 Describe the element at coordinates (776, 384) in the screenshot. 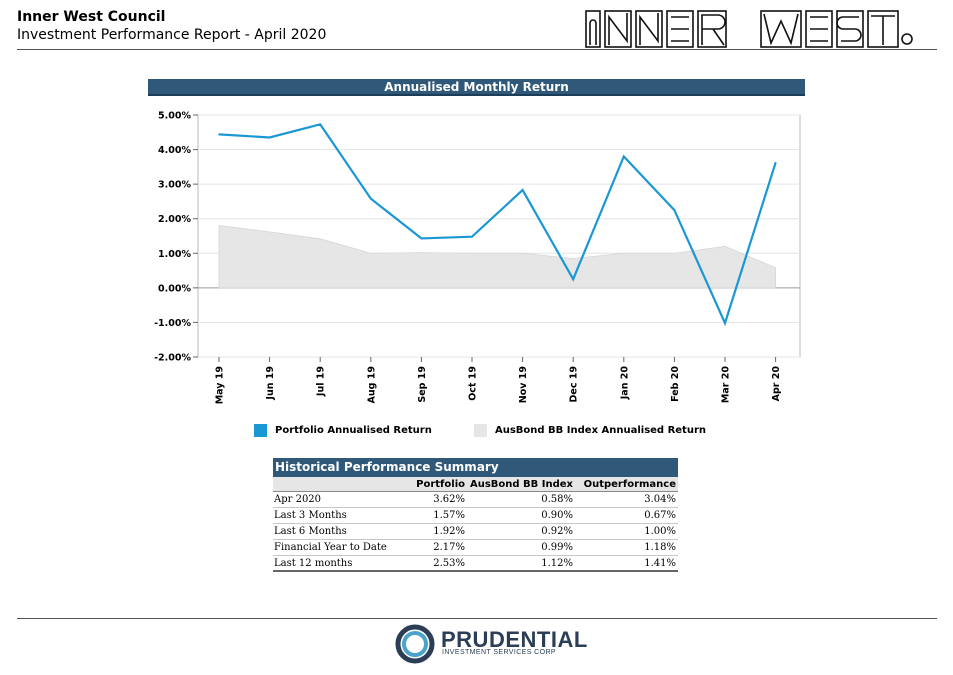

I see `x-tick-label: Apr 20` at that location.